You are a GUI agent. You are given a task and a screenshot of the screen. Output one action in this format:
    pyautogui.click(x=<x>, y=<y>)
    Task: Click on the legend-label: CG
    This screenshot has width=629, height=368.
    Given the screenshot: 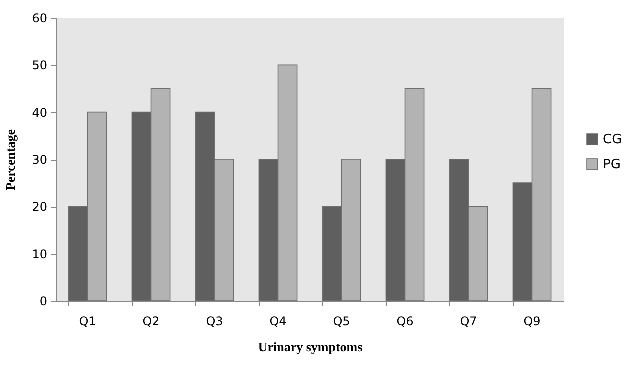 What is the action you would take?
    pyautogui.click(x=612, y=140)
    